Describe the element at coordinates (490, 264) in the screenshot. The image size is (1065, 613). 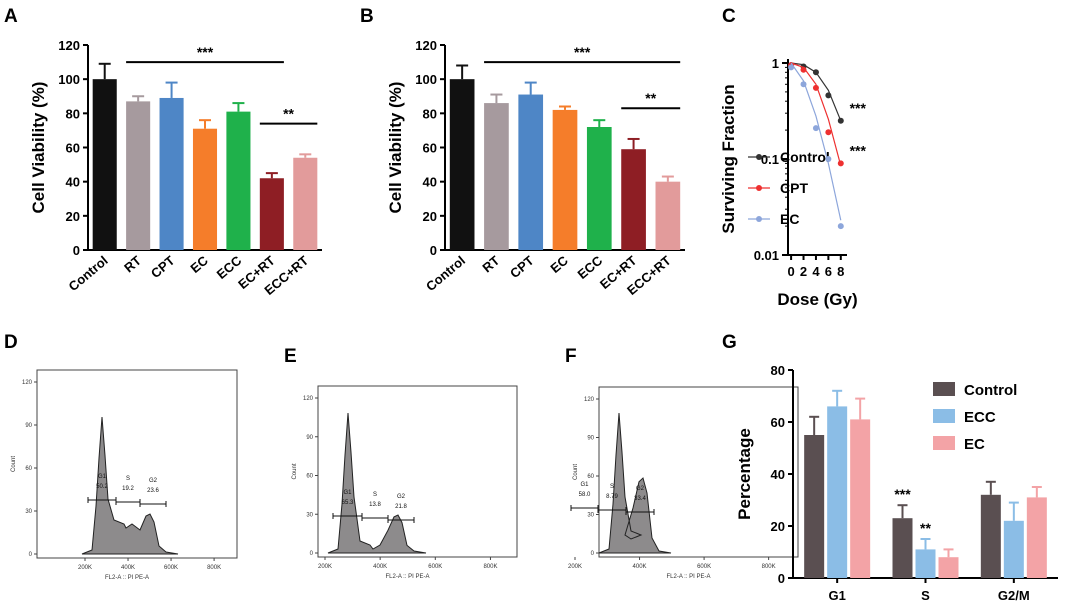
I see `x-tick-label: RT` at that location.